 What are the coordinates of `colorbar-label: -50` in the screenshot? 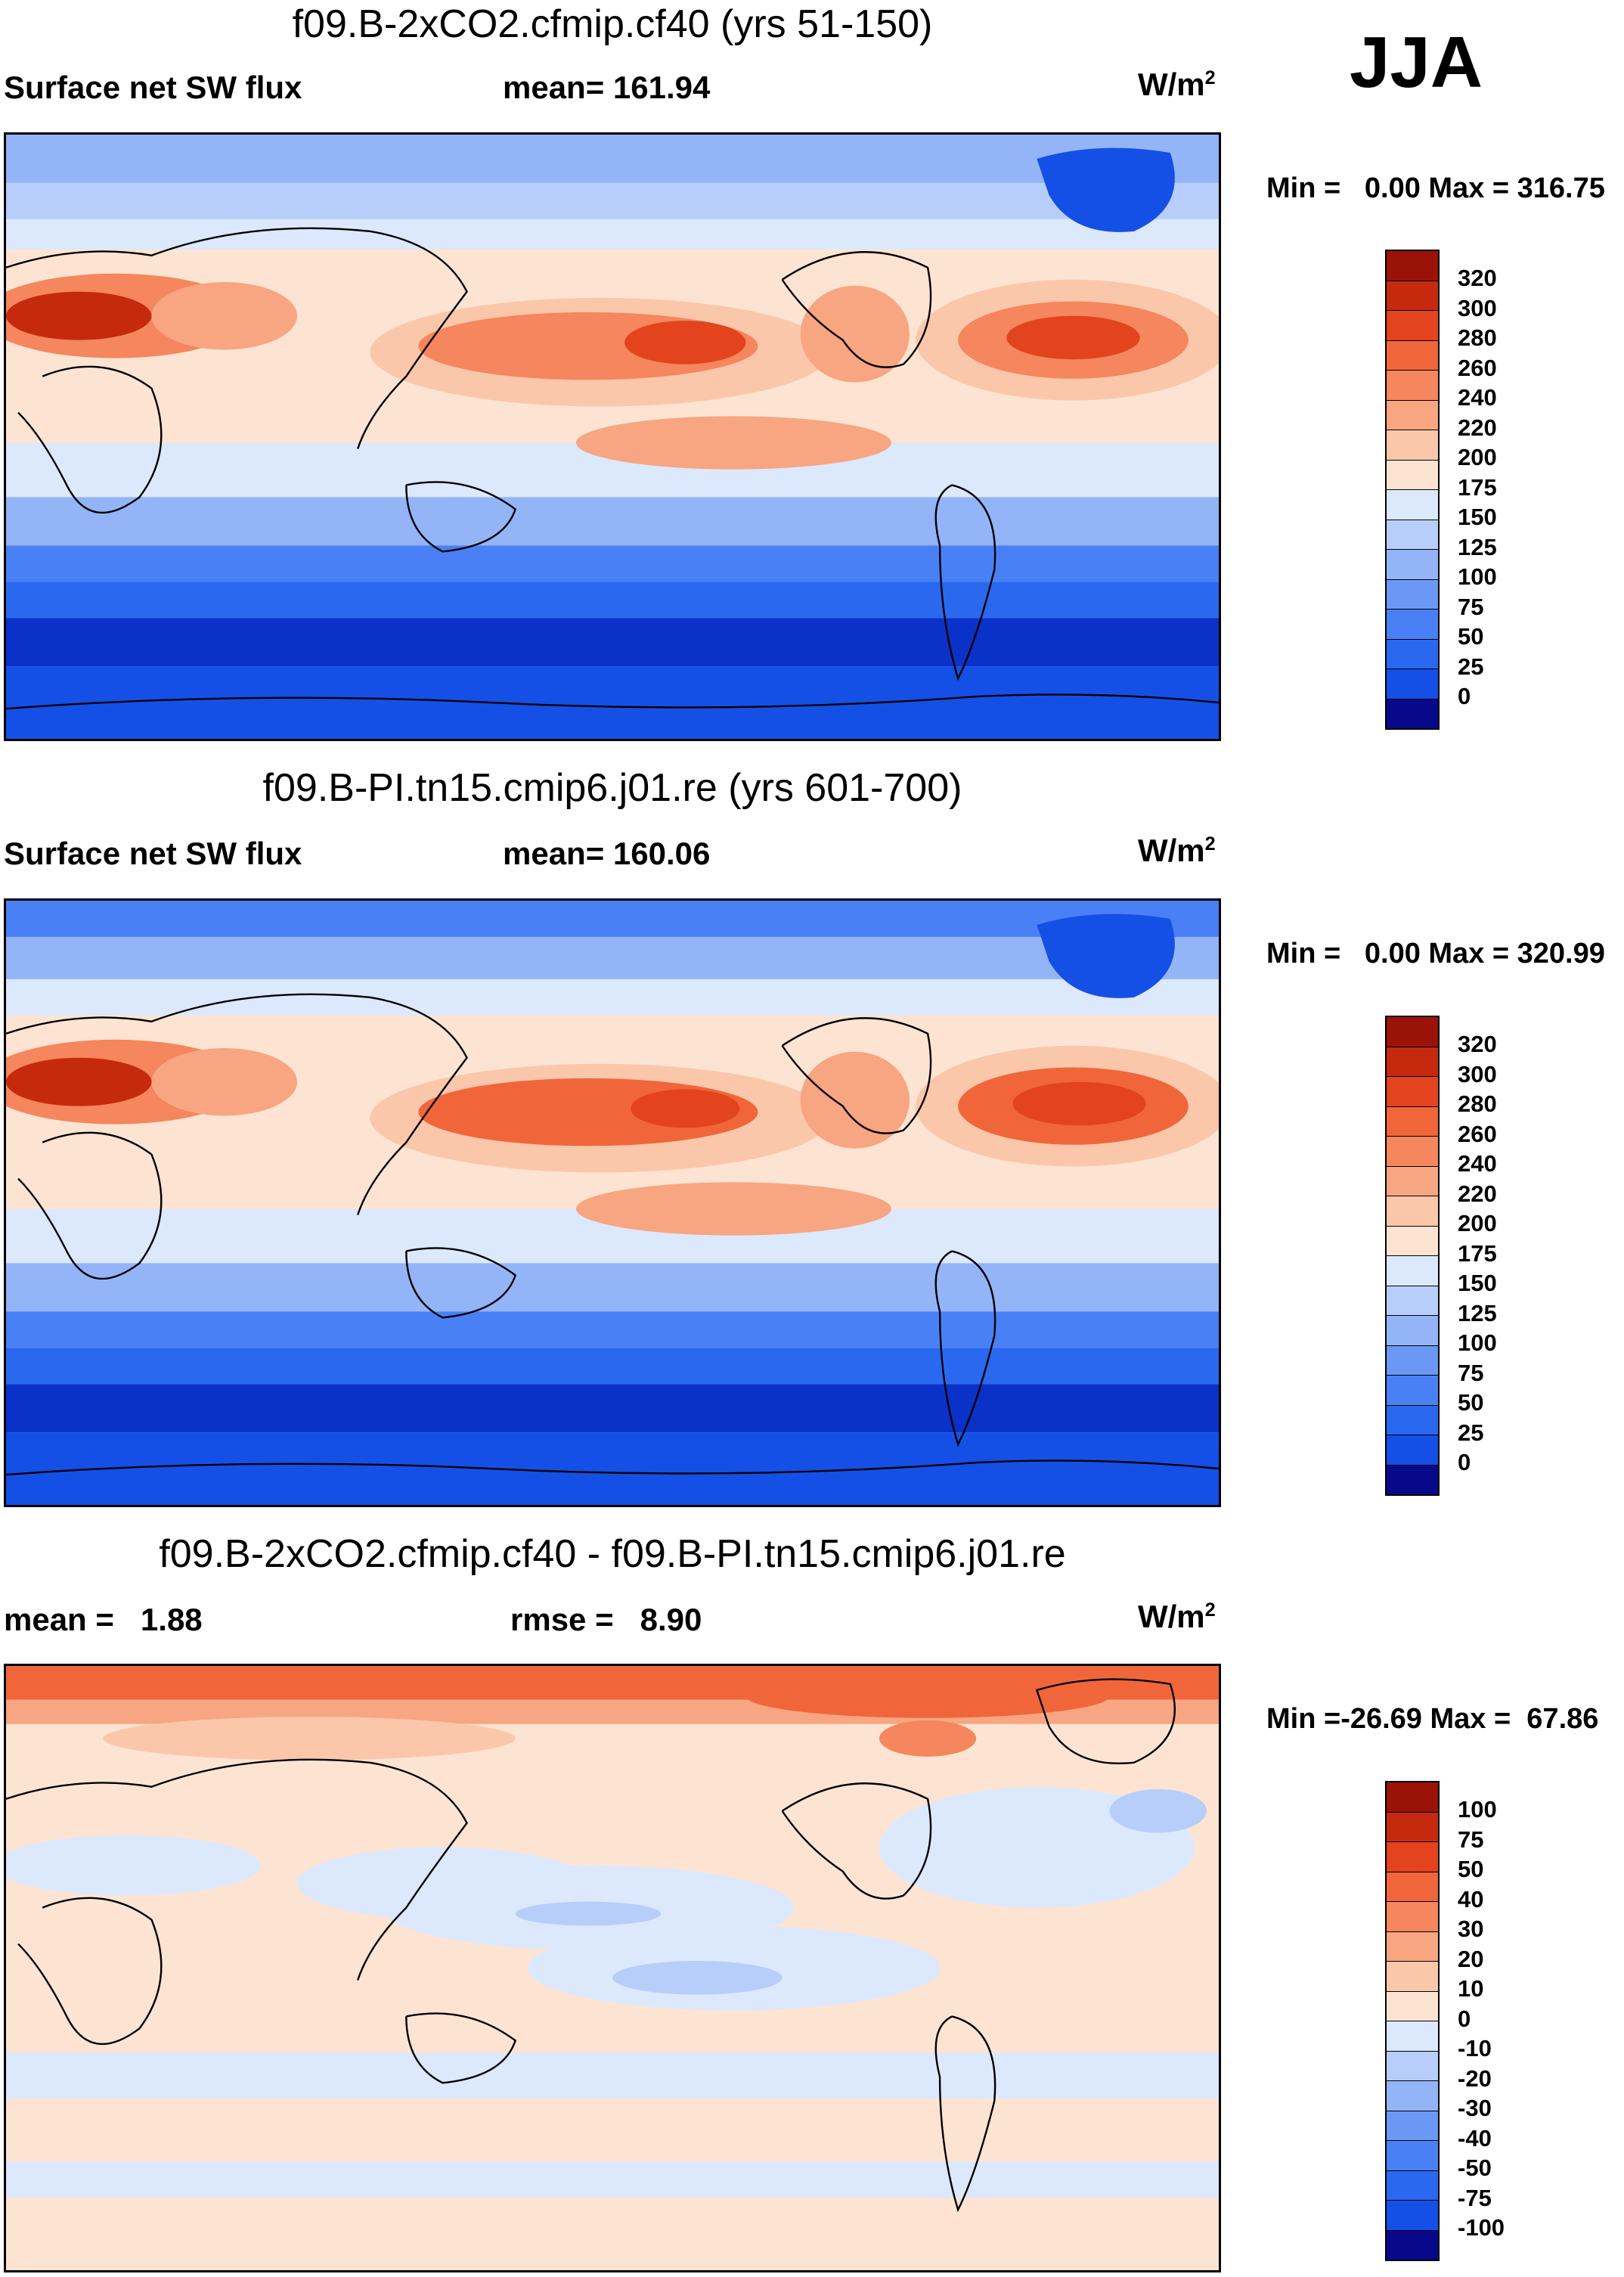 It's located at (1475, 2167).